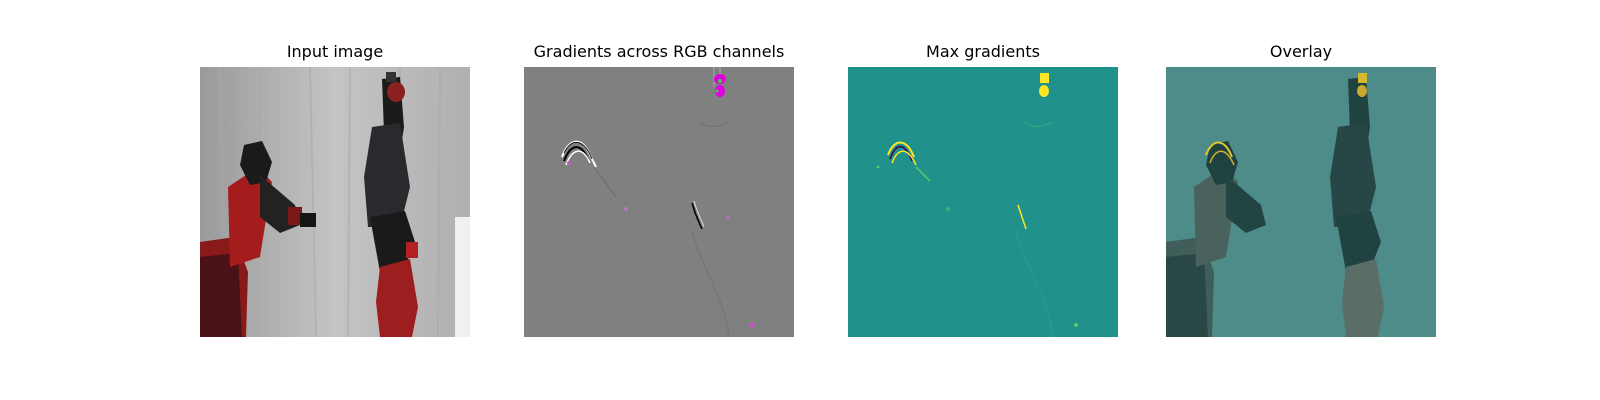 This screenshot has height=400, width=1600. What do you see at coordinates (983, 51) in the screenshot?
I see `panel-title: Max gradients` at bounding box center [983, 51].